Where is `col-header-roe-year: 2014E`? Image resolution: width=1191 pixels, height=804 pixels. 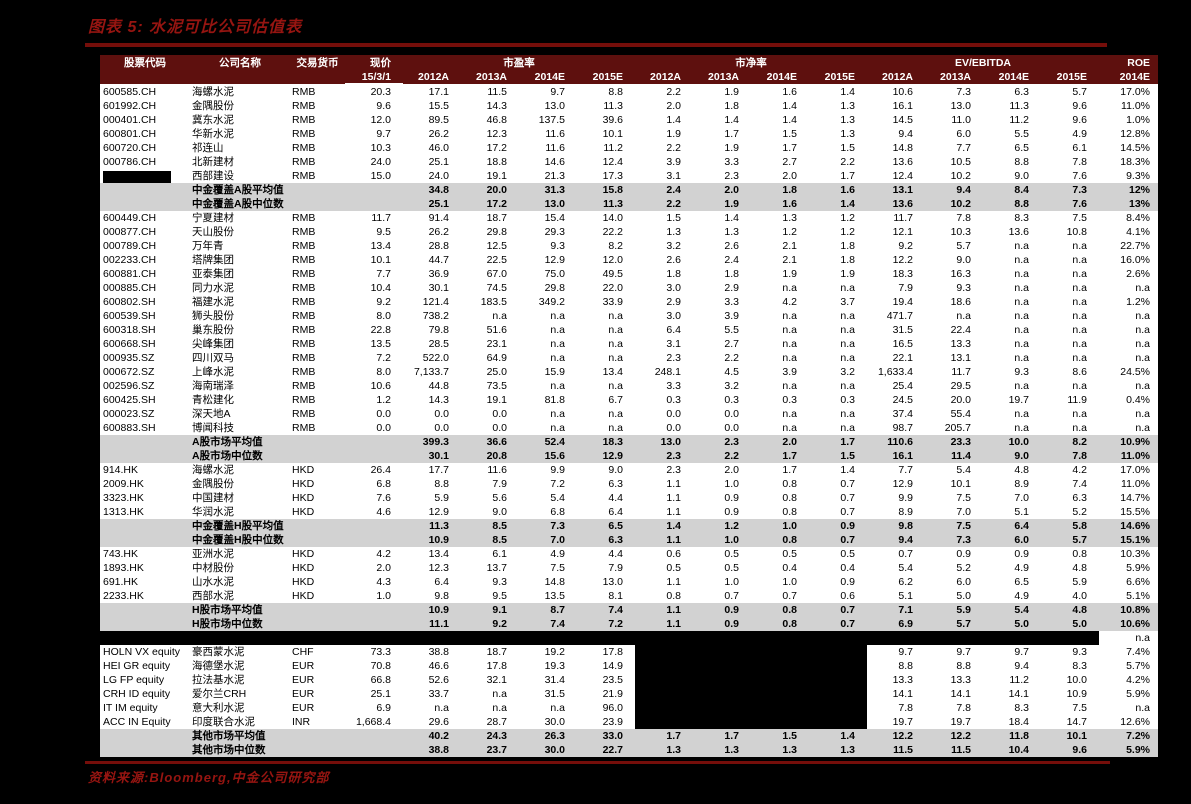 col-header-roe-year: 2014E is located at coordinates (1129, 77).